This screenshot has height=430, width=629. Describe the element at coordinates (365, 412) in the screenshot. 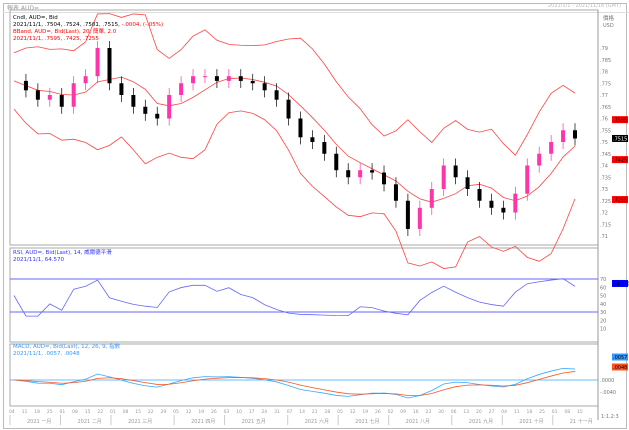

I see `x-day-tick: 19` at that location.